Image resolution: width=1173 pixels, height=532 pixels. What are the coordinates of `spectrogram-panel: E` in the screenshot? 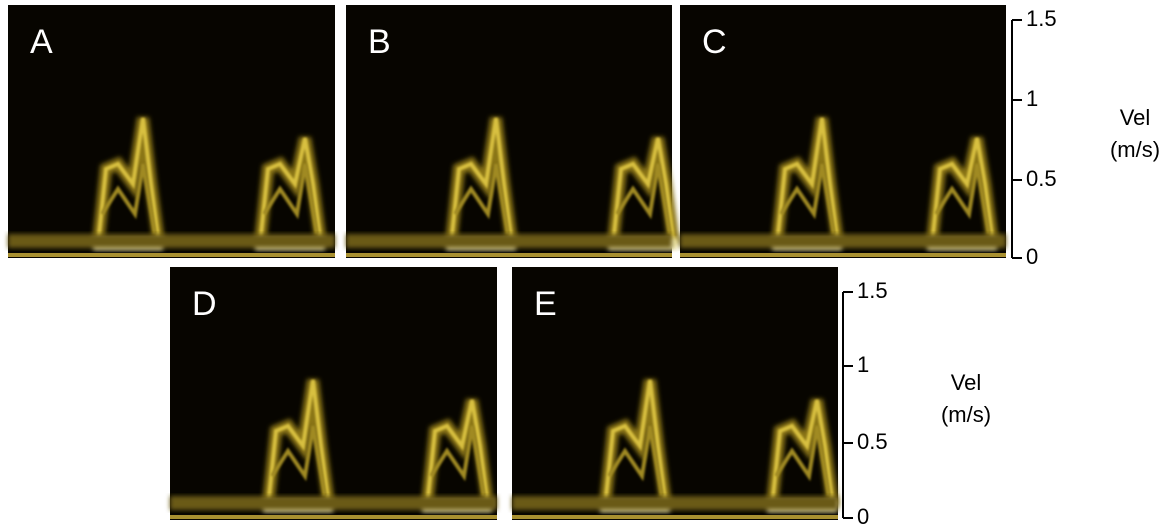 It's located at (675, 393).